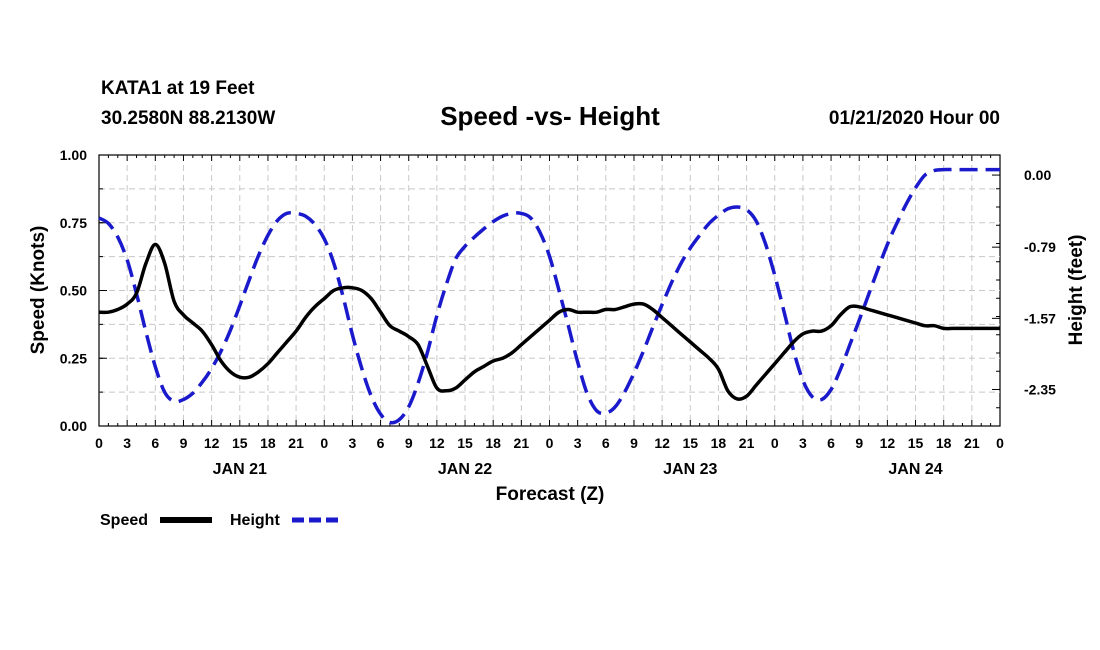  I want to click on forecast-datetime: 01/21/2020 Hour 00, so click(914, 118).